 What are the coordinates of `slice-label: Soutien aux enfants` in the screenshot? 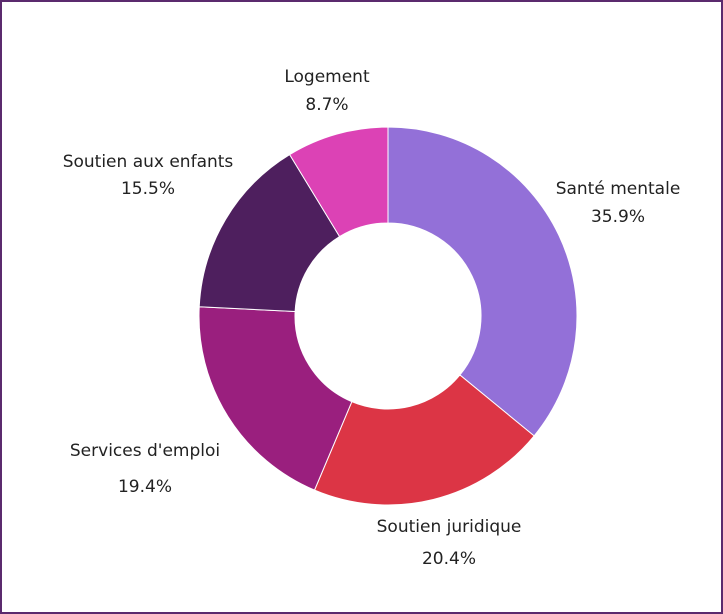 It's located at (148, 162).